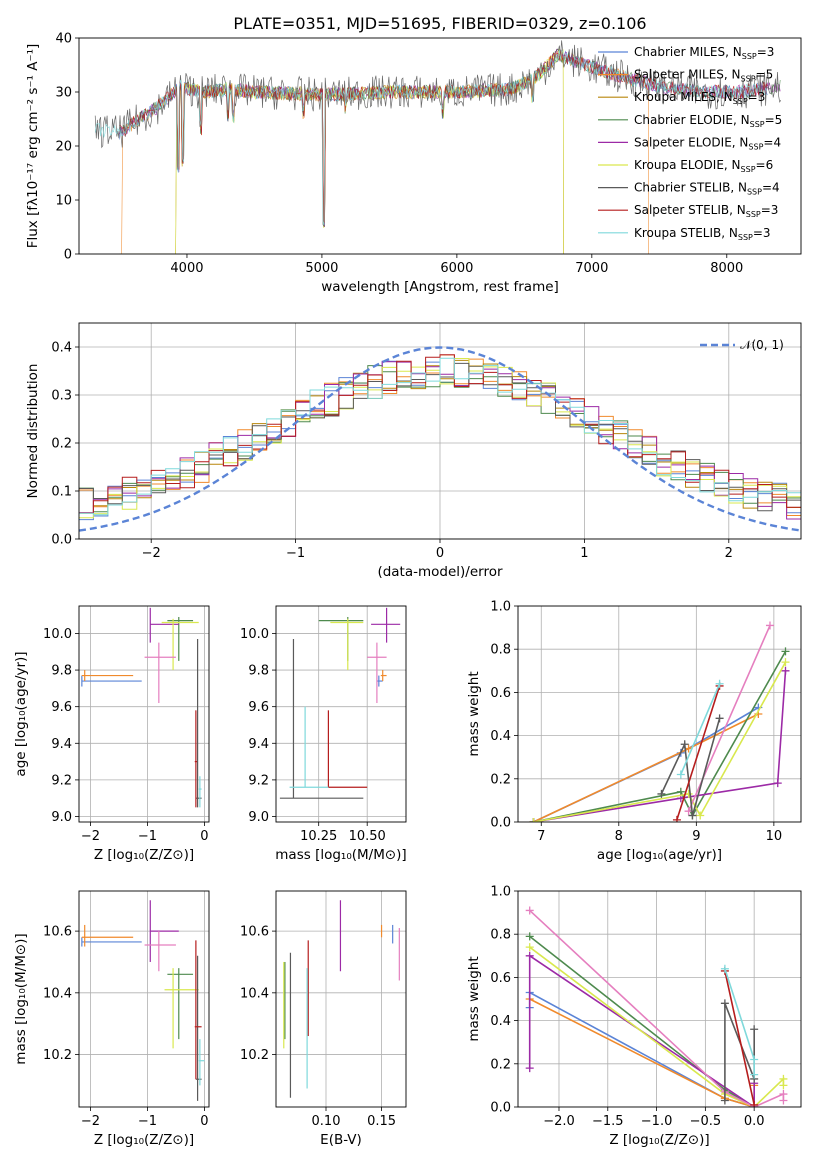 The width and height of the screenshot is (819, 1170). What do you see at coordinates (774, 836) in the screenshot?
I see `x-tick-label: 10` at bounding box center [774, 836].